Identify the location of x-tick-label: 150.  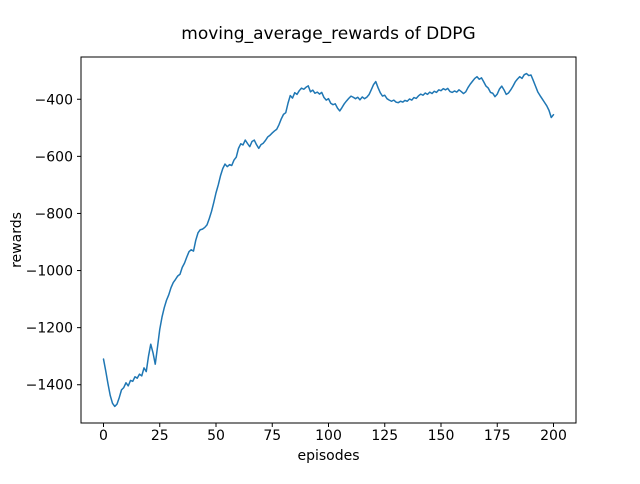
(441, 436).